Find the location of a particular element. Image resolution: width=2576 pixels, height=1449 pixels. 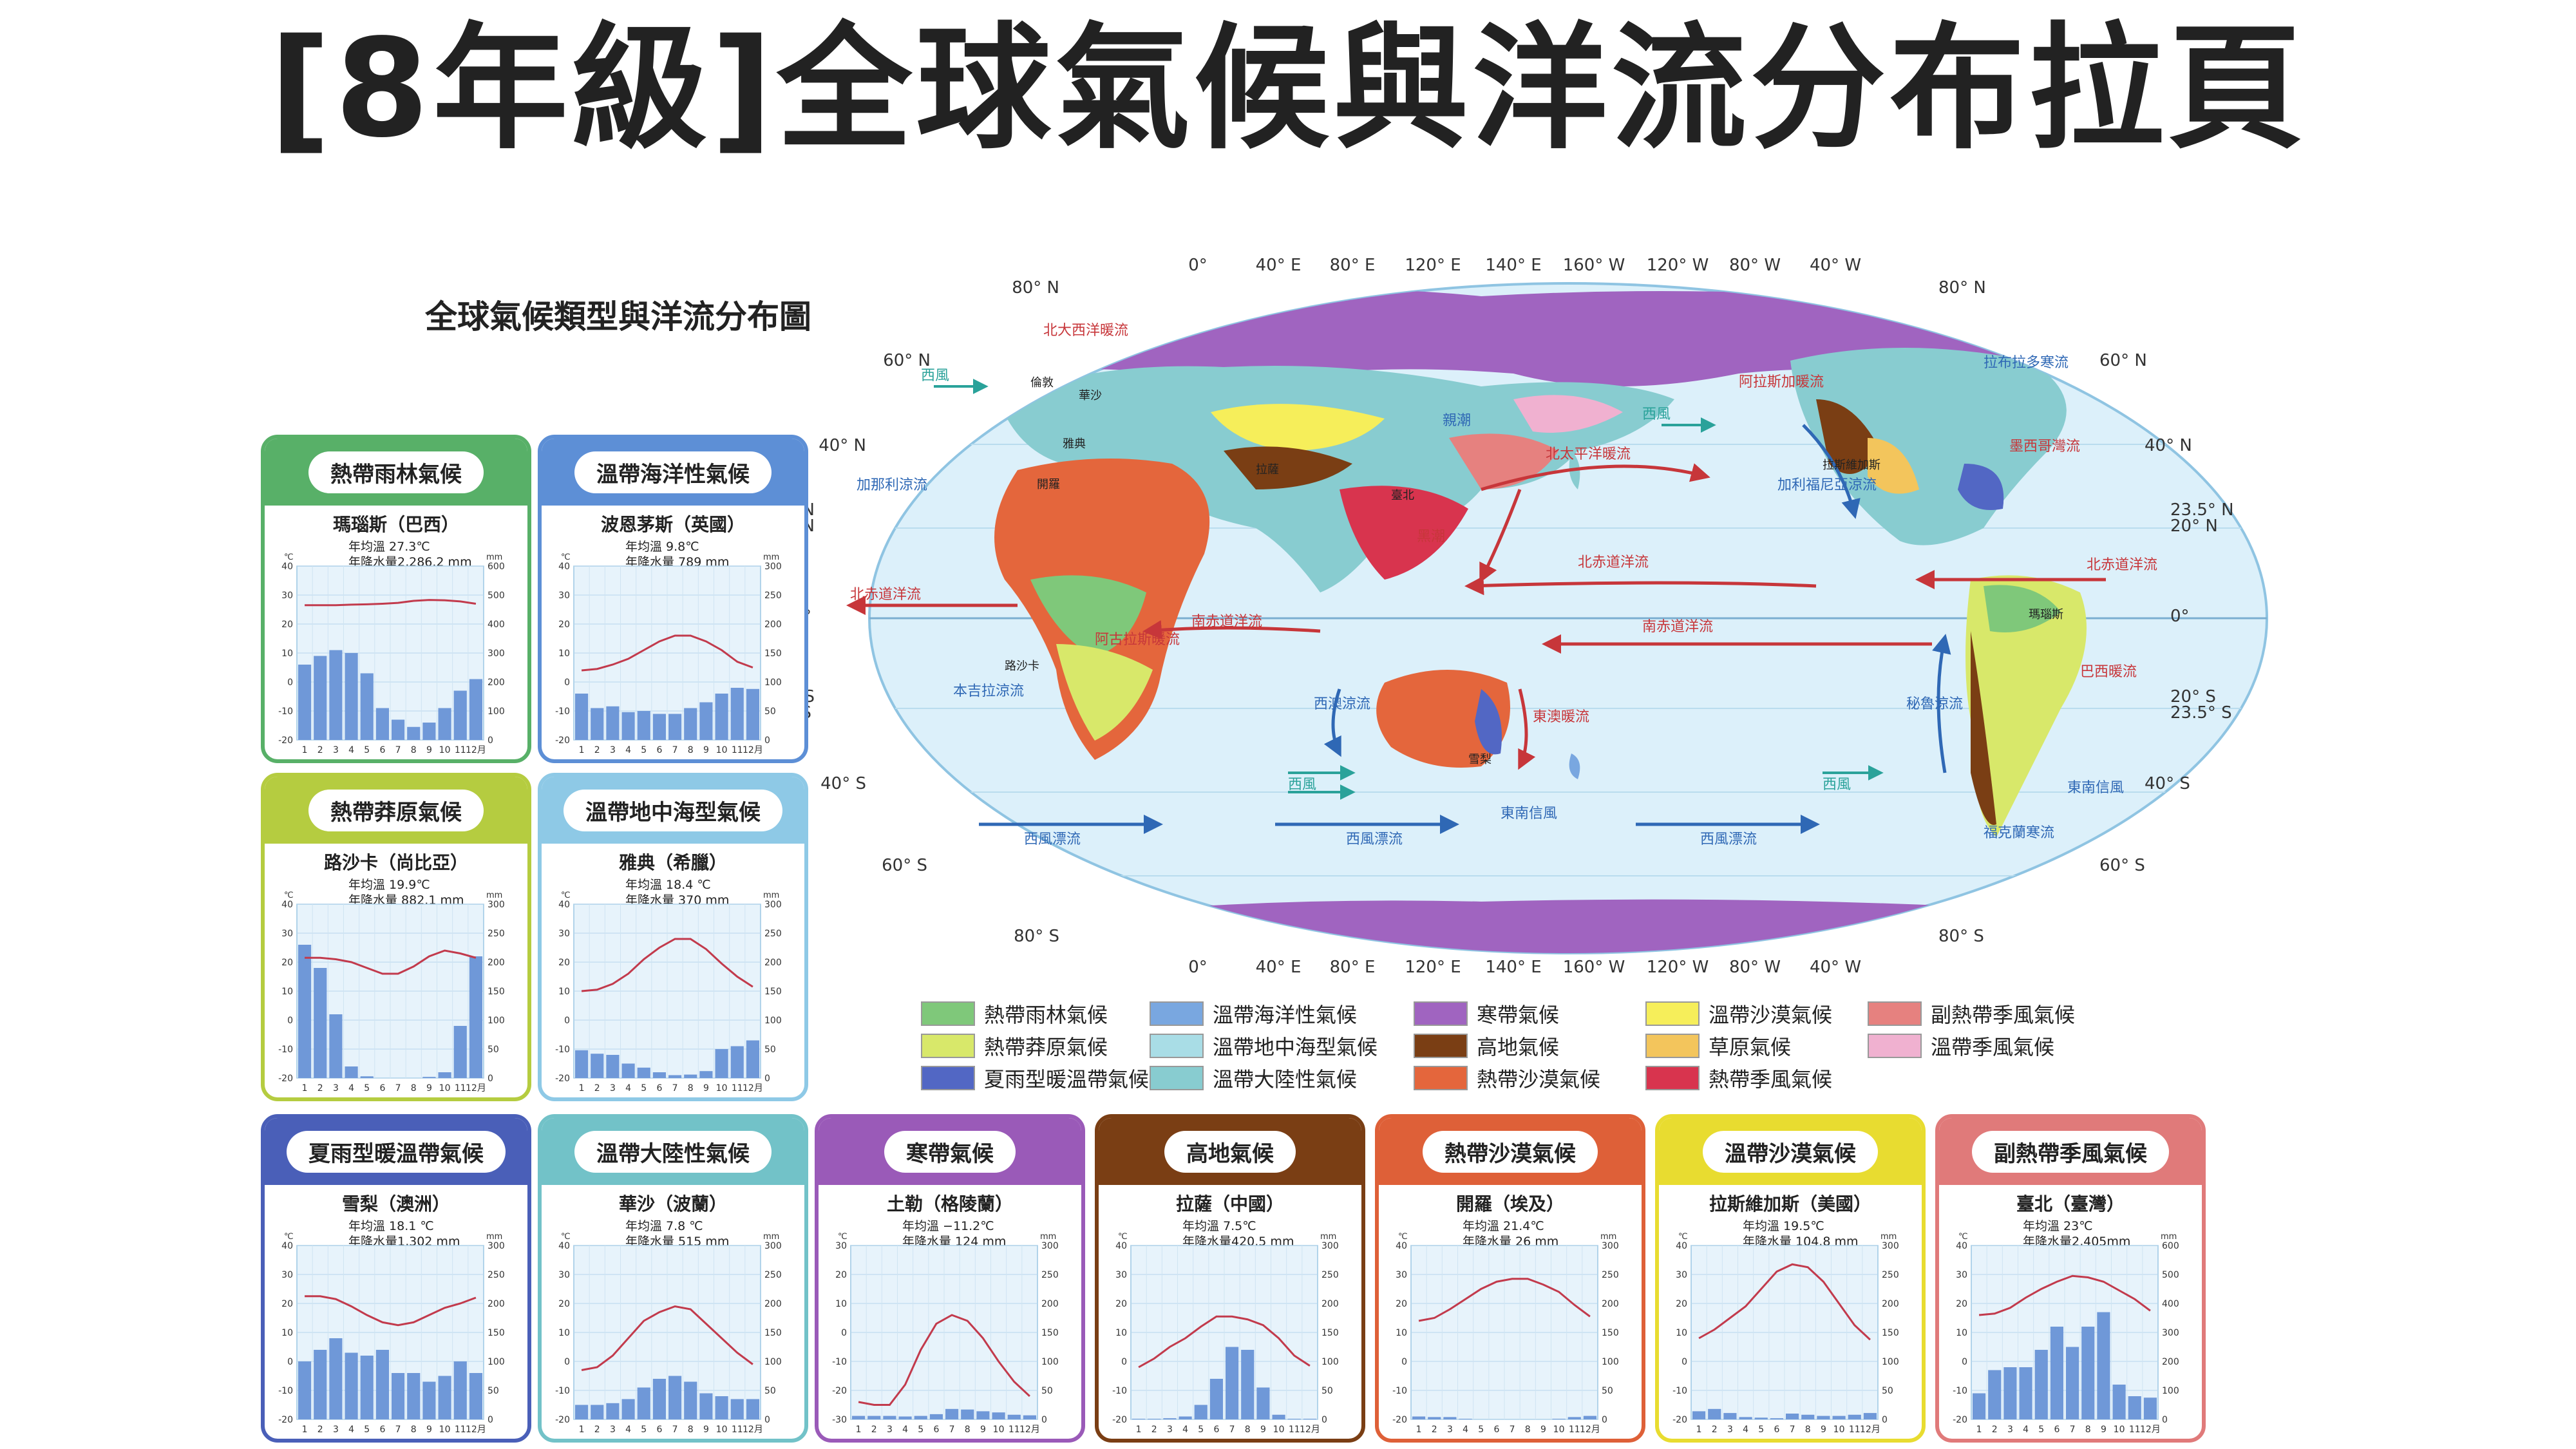

legend-label: 溫帶大陸性氣候 is located at coordinates (1286, 1079).